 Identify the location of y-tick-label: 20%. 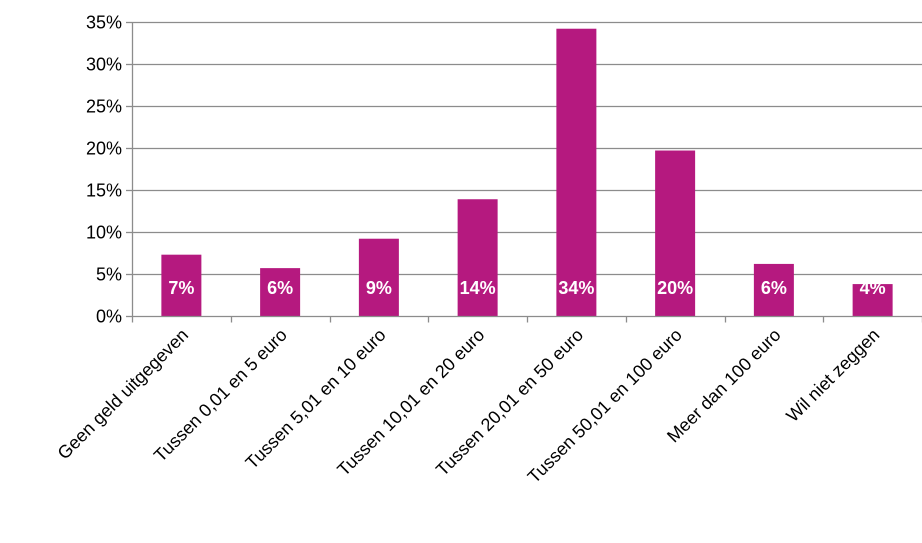
(104, 149).